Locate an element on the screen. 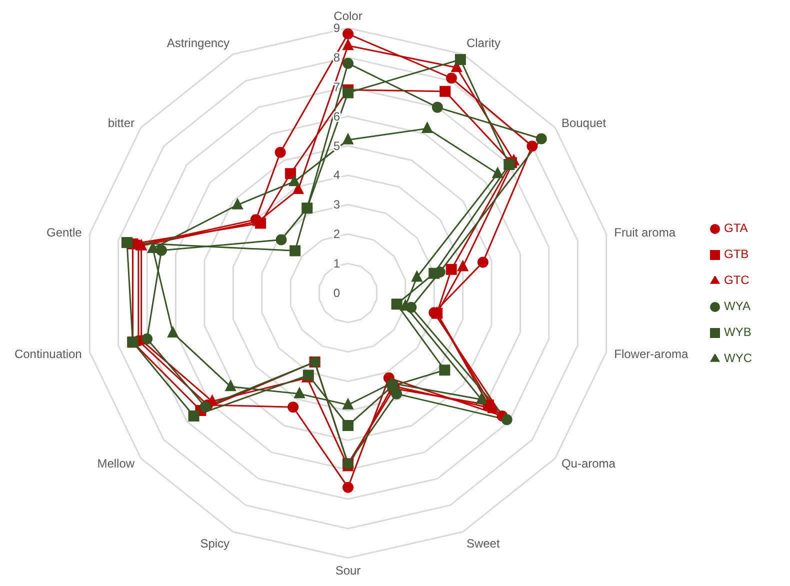 Image resolution: width=790 pixels, height=586 pixels. spoke-label: Gentle is located at coordinates (64, 233).